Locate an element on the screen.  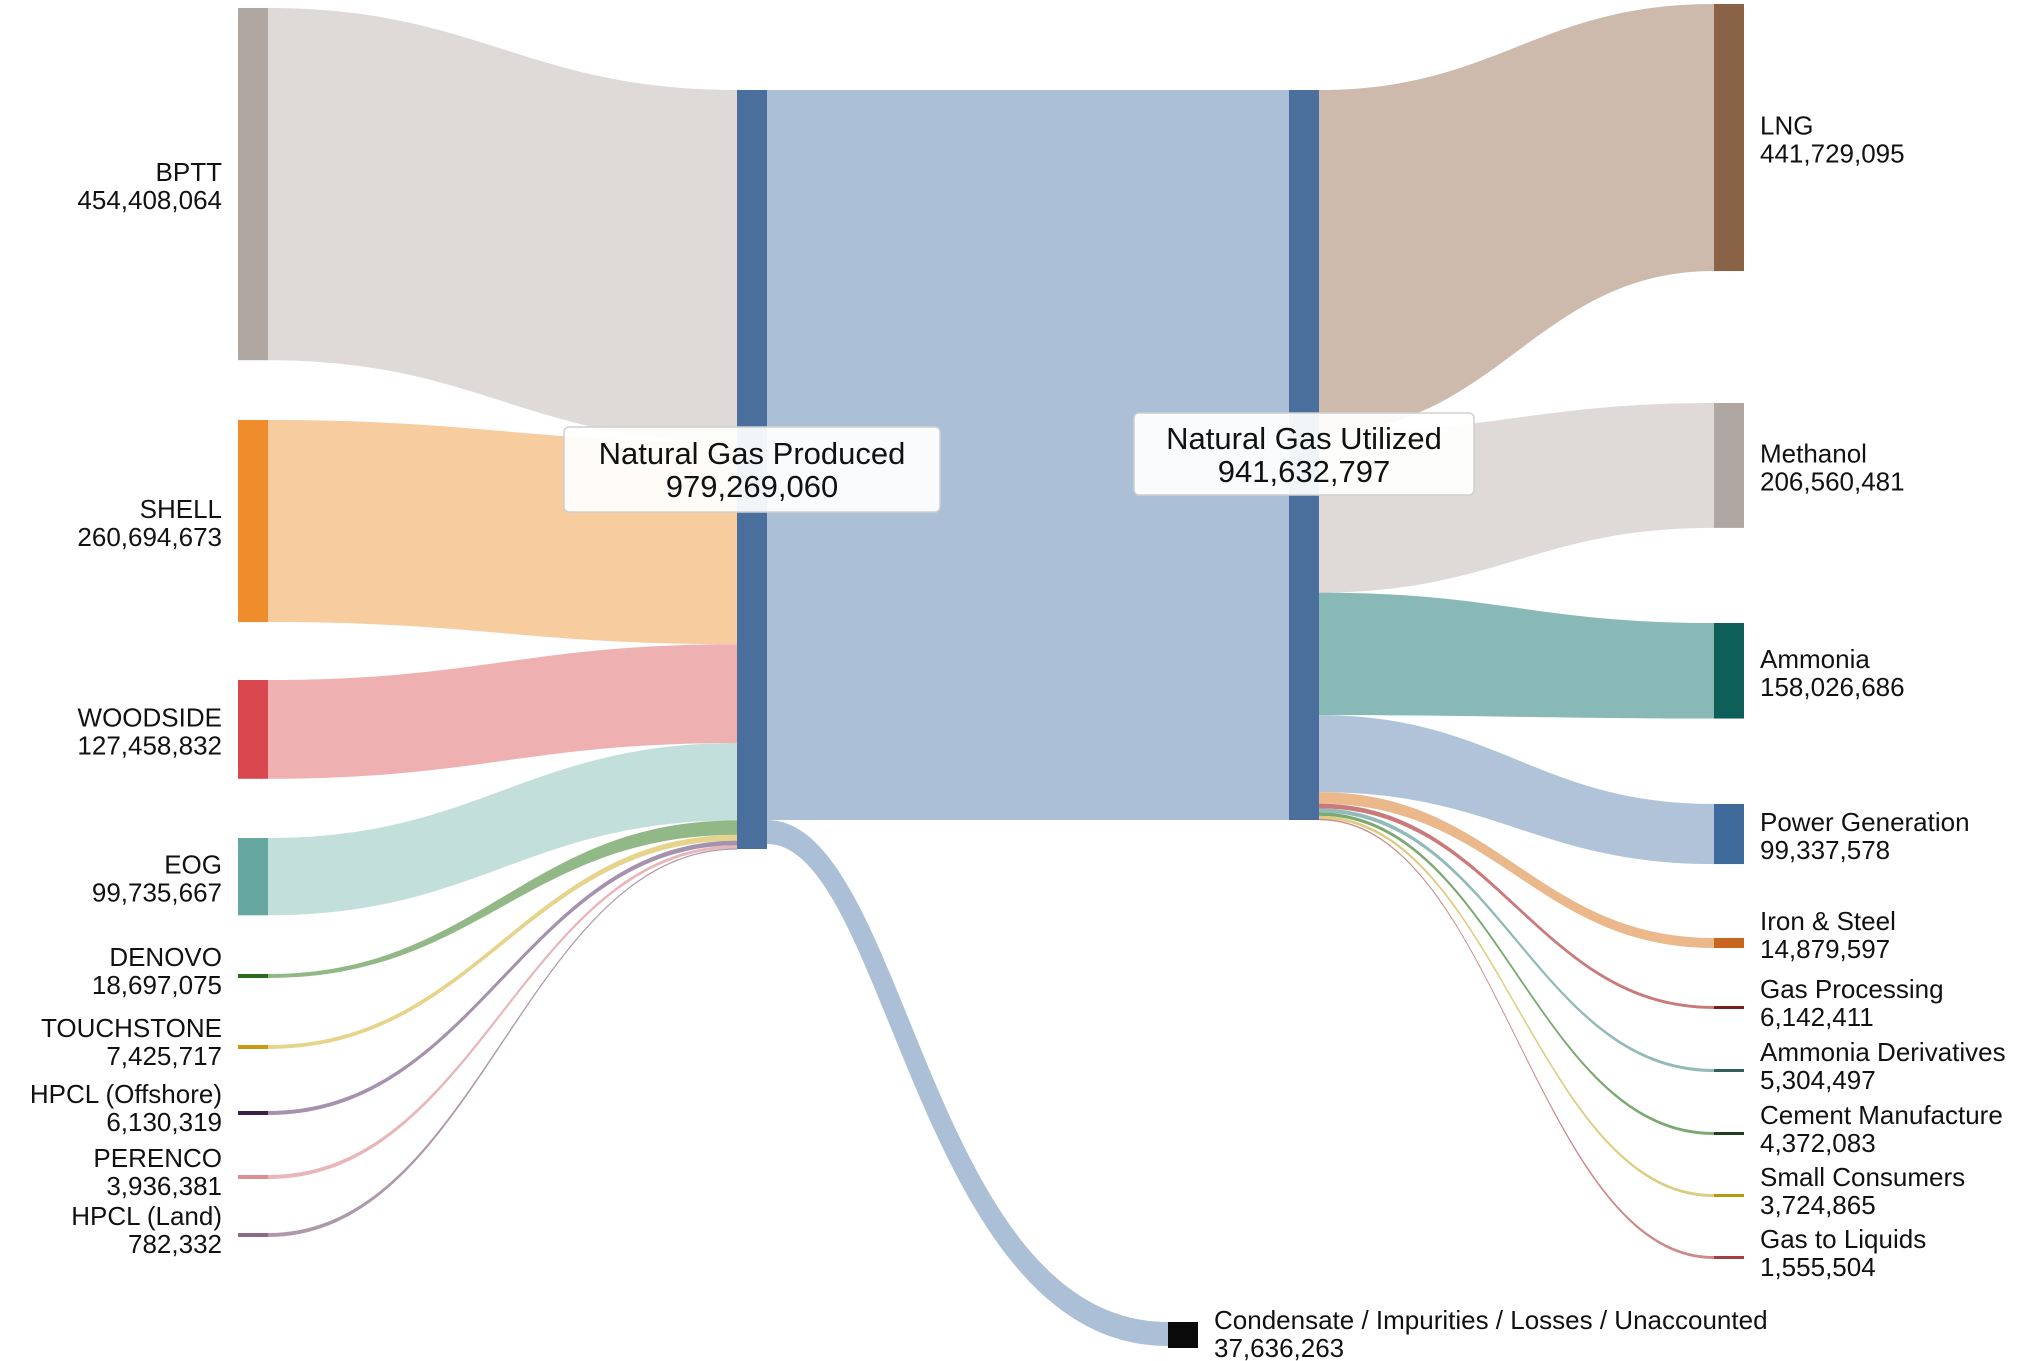
label-bptt: BPTT is located at coordinates (189, 172).